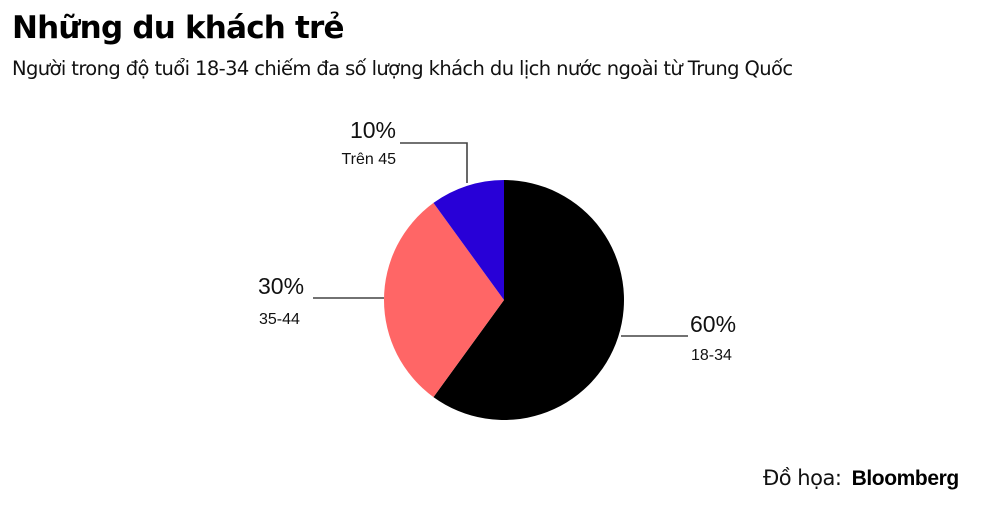 The height and width of the screenshot is (509, 1000). Describe the element at coordinates (368, 159) in the screenshot. I see `label-cat-over-45: Trên 45` at that location.